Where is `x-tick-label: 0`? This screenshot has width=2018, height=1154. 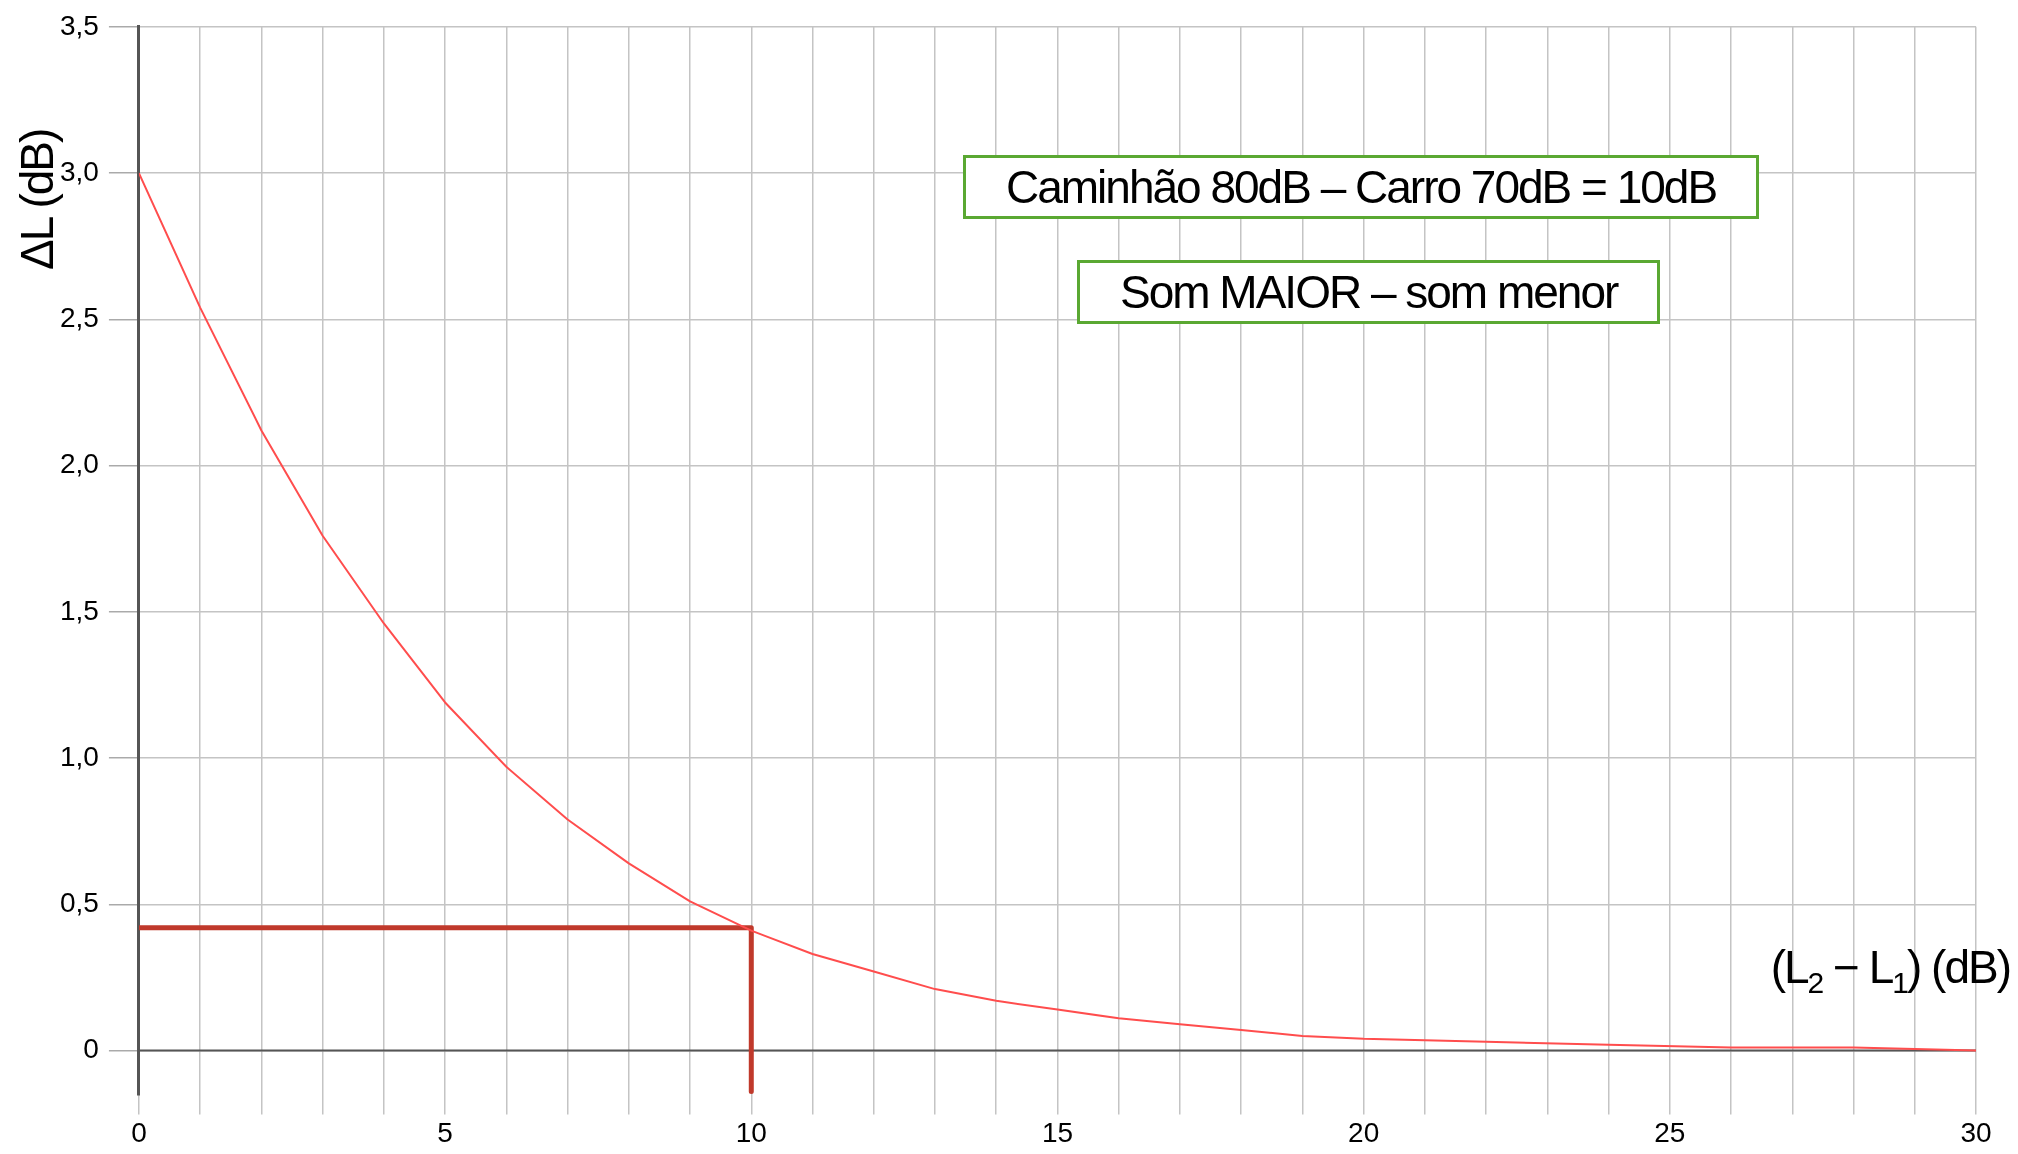 x-tick-label: 0 is located at coordinates (139, 1132).